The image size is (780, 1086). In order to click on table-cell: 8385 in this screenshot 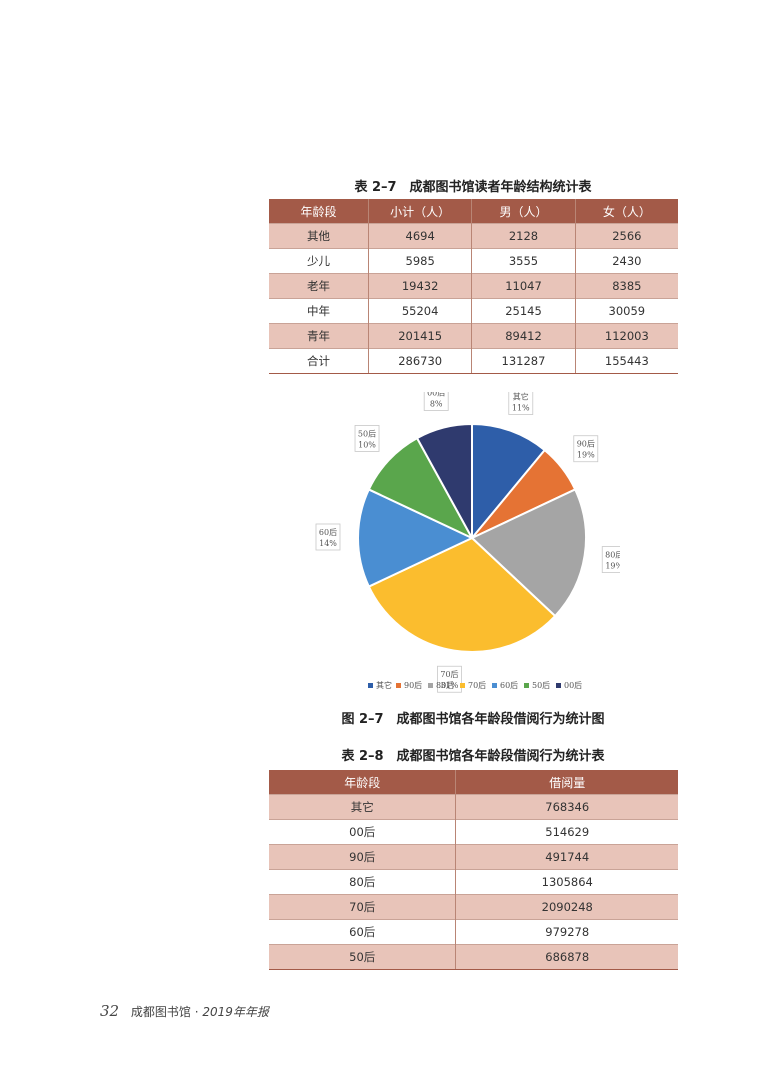, I will do `click(626, 286)`.